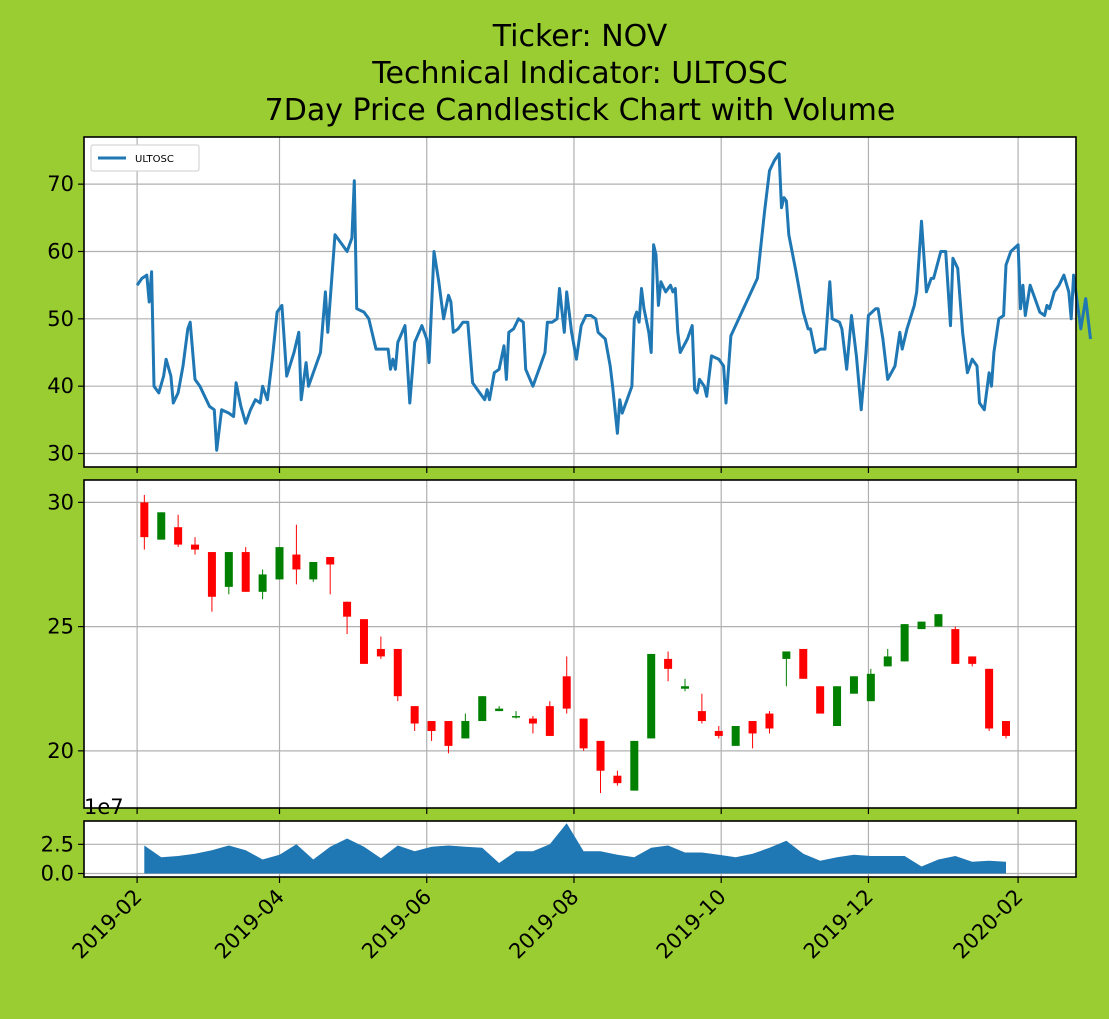 The image size is (1109, 1019). I want to click on y-tick-label: 0.0, so click(57, 874).